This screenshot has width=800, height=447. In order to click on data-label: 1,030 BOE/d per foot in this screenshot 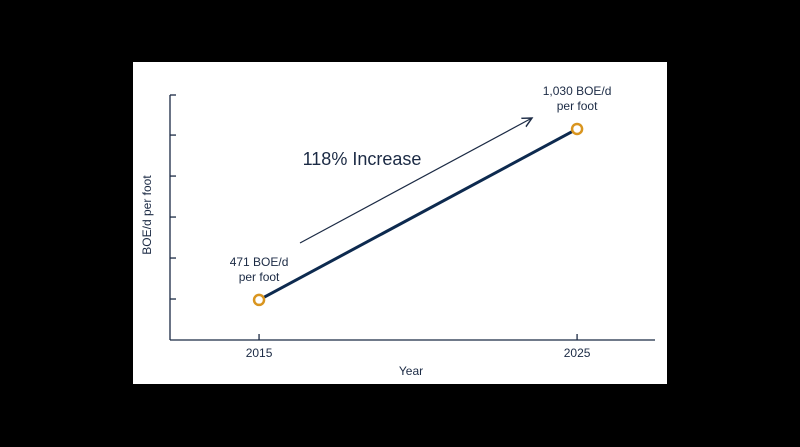, I will do `click(577, 98)`.